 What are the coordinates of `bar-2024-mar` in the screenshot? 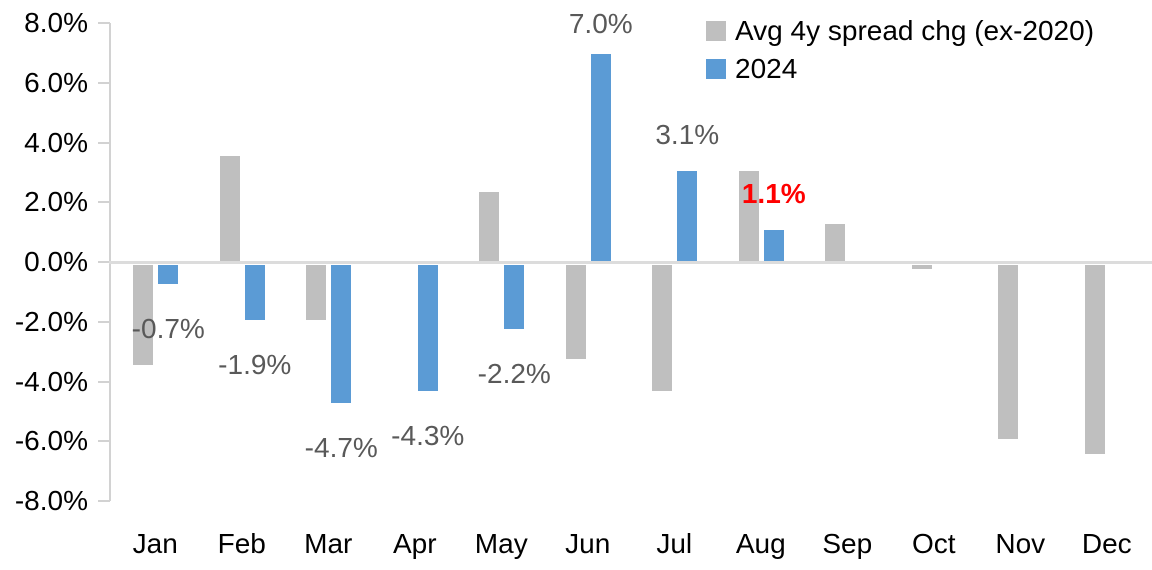 It's located at (341, 334).